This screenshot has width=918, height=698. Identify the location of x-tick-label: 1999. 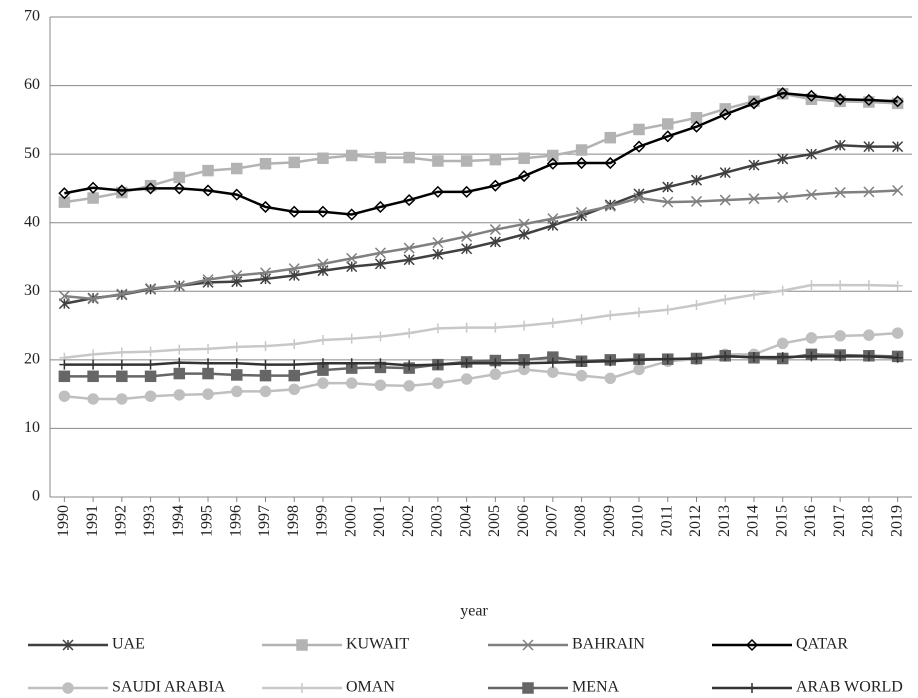
(322, 521).